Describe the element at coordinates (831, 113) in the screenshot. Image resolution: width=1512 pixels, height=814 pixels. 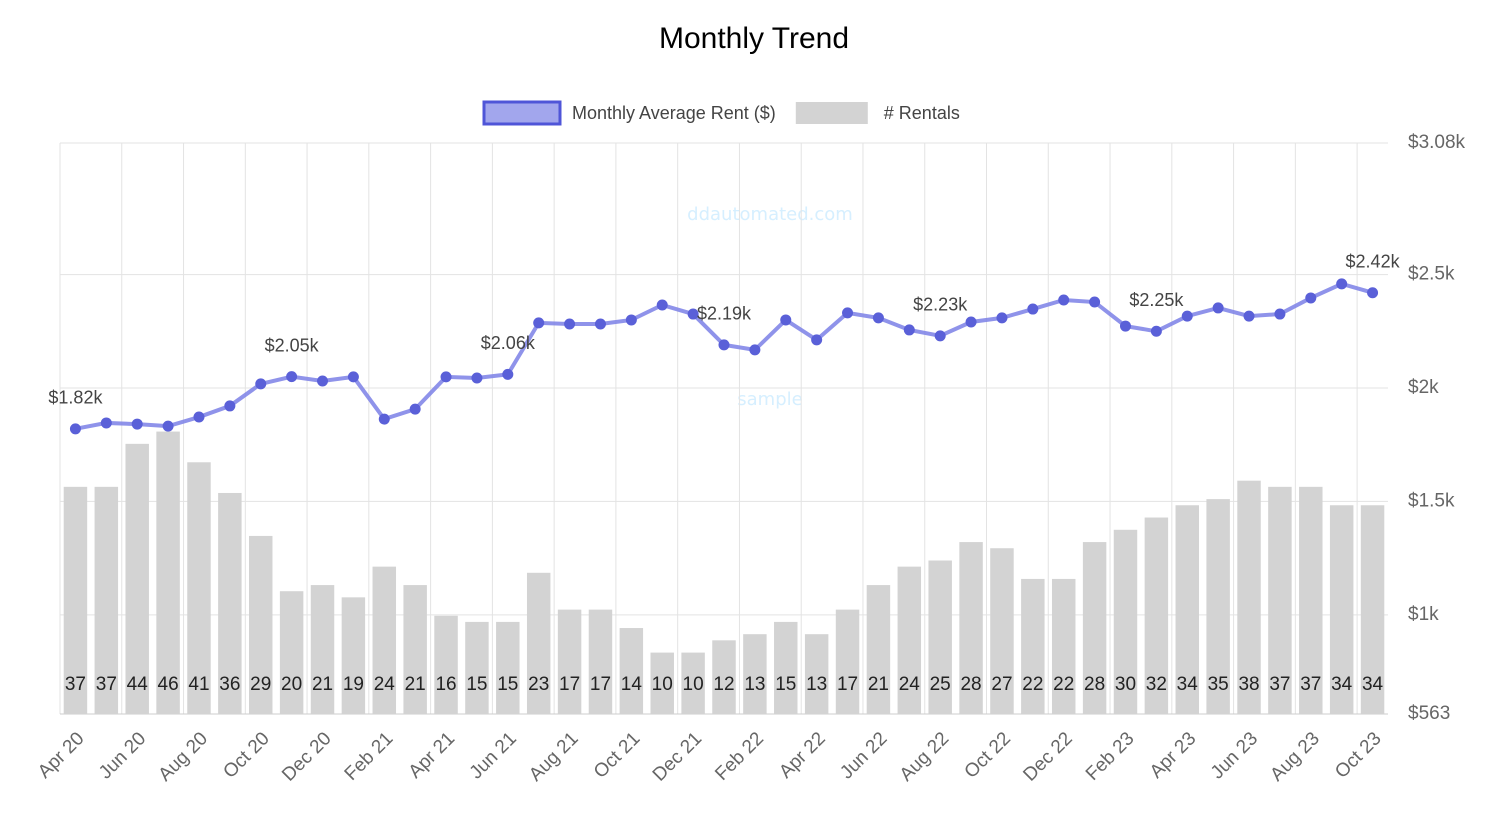
I see `legend-swatch` at that location.